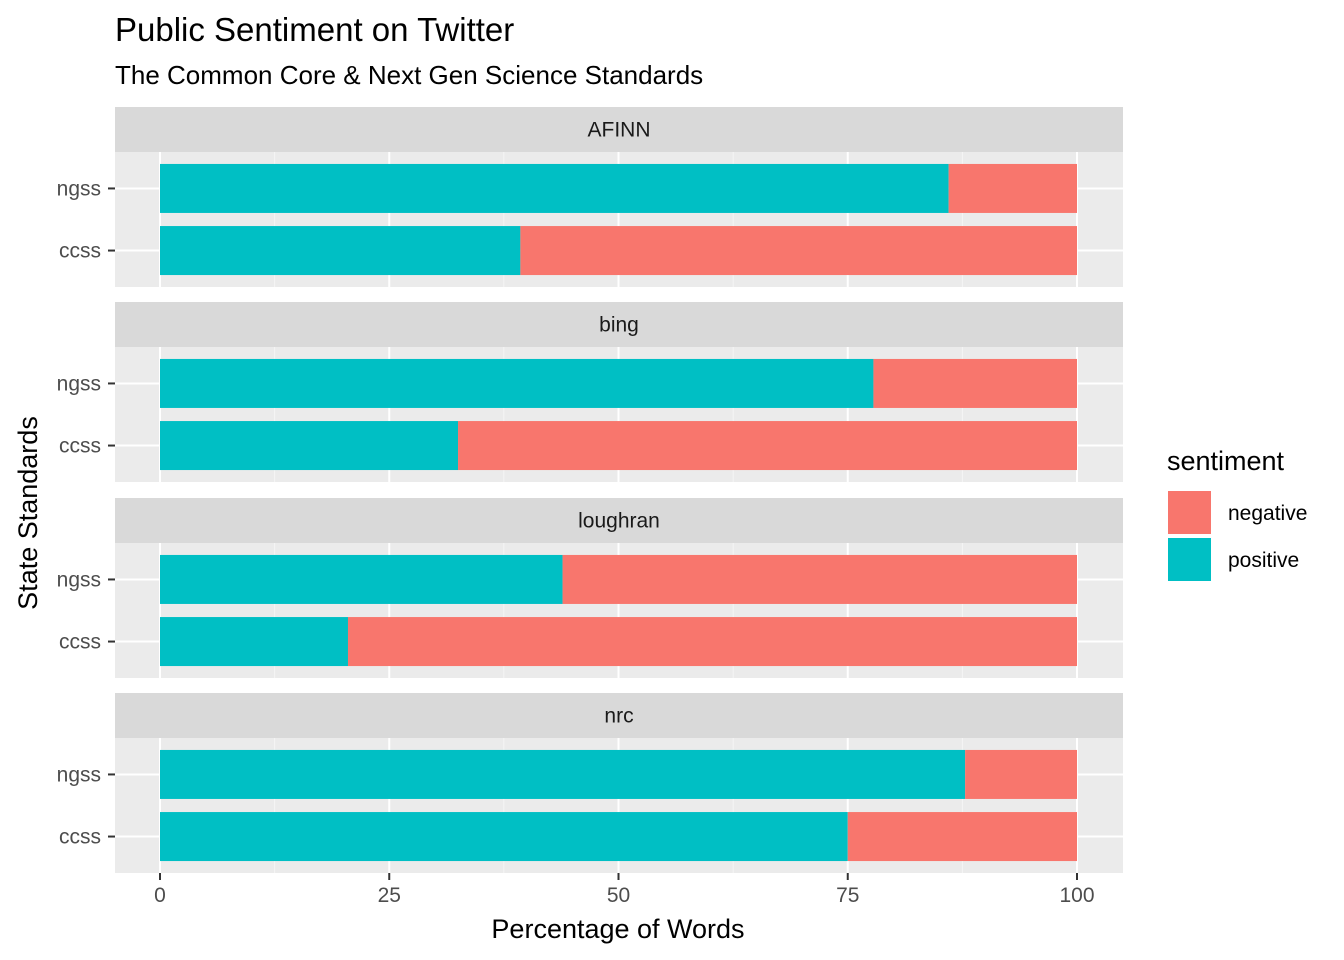 This screenshot has width=1344, height=960. Describe the element at coordinates (1189, 512) in the screenshot. I see `legend-key-negative` at that location.